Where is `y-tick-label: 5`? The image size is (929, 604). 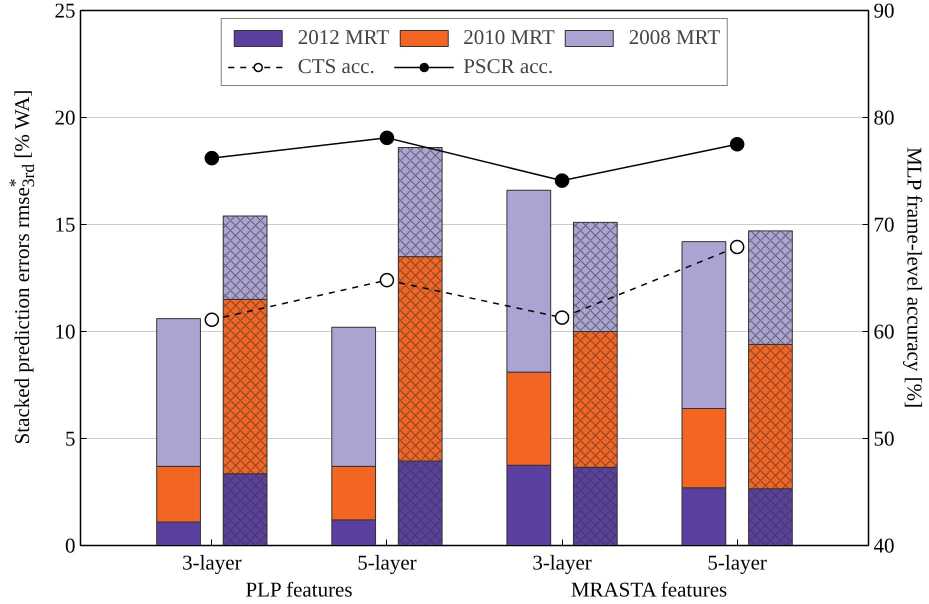 y-tick-label: 5 is located at coordinates (70, 438).